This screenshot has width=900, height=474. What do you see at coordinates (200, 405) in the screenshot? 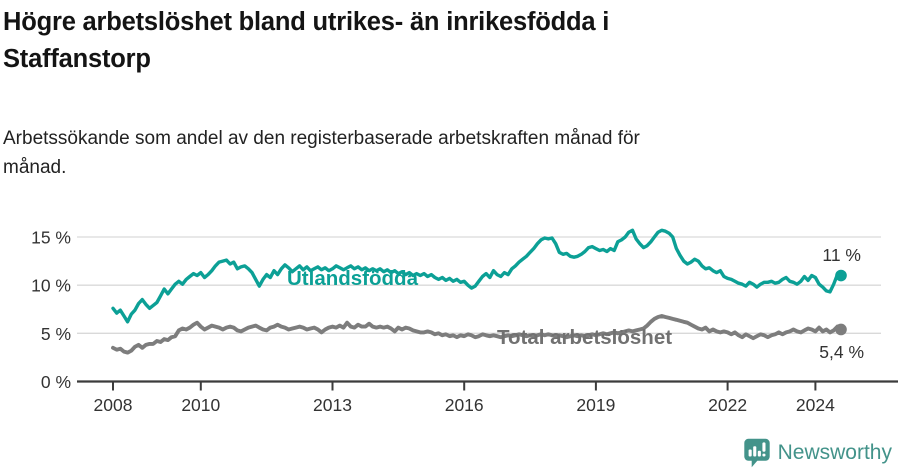
I see `x-tick-label: 2010` at bounding box center [200, 405].